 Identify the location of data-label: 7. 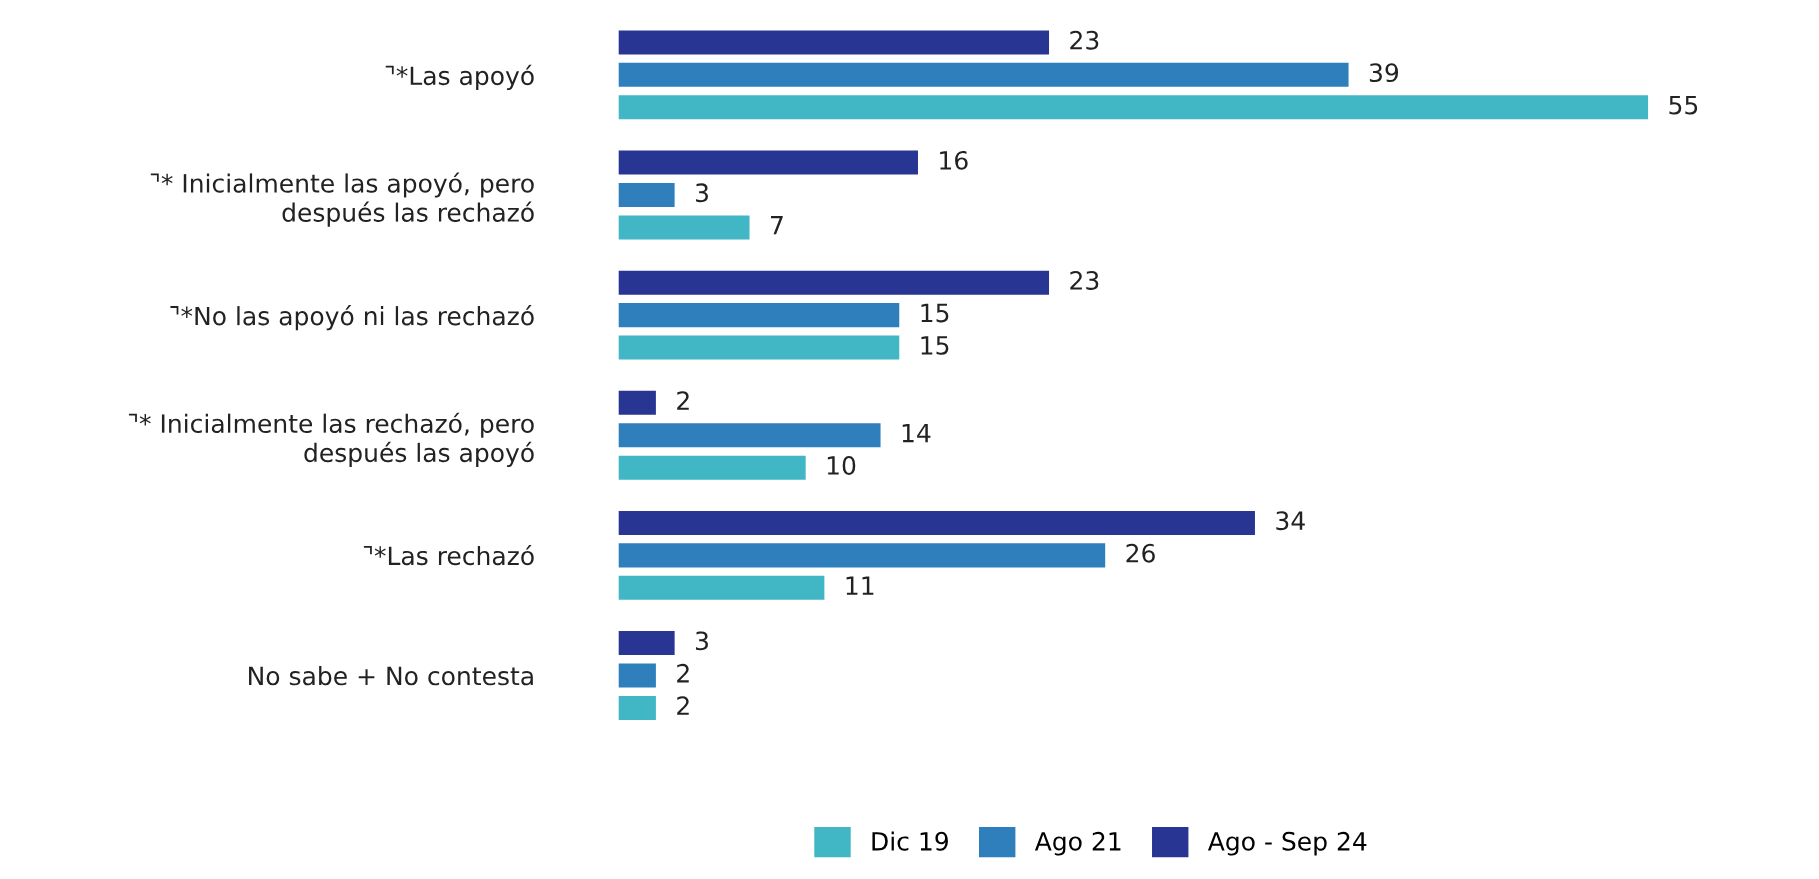
(777, 225).